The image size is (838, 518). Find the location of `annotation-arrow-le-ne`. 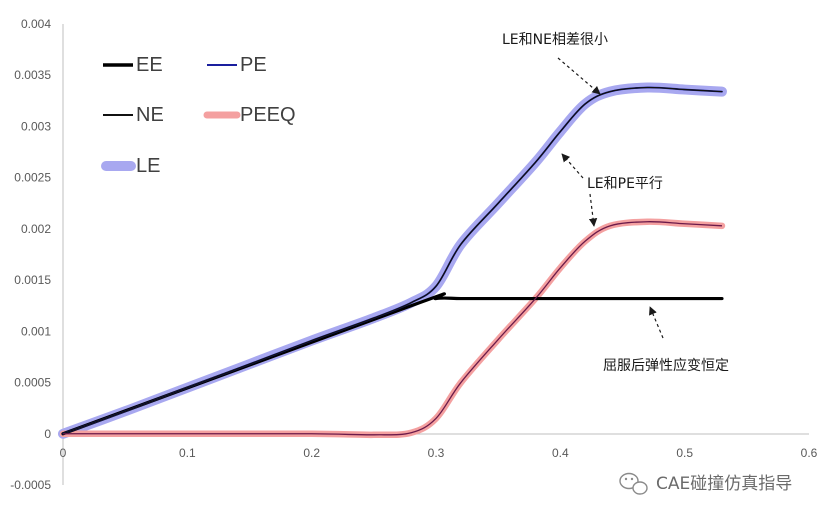

annotation-arrow-le-ne is located at coordinates (579, 76).